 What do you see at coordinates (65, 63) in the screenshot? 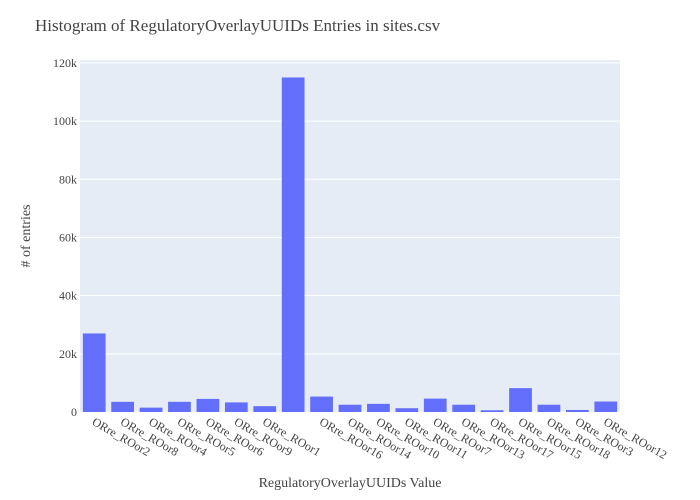
I see `y-tick-label: 120k` at bounding box center [65, 63].